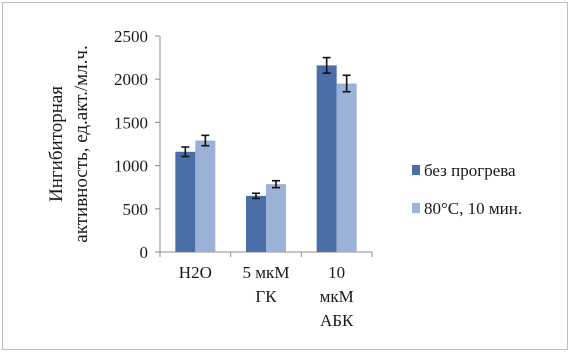 The width and height of the screenshot is (572, 354). I want to click on x-tick-label-line: 5 мкМ, so click(266, 272).